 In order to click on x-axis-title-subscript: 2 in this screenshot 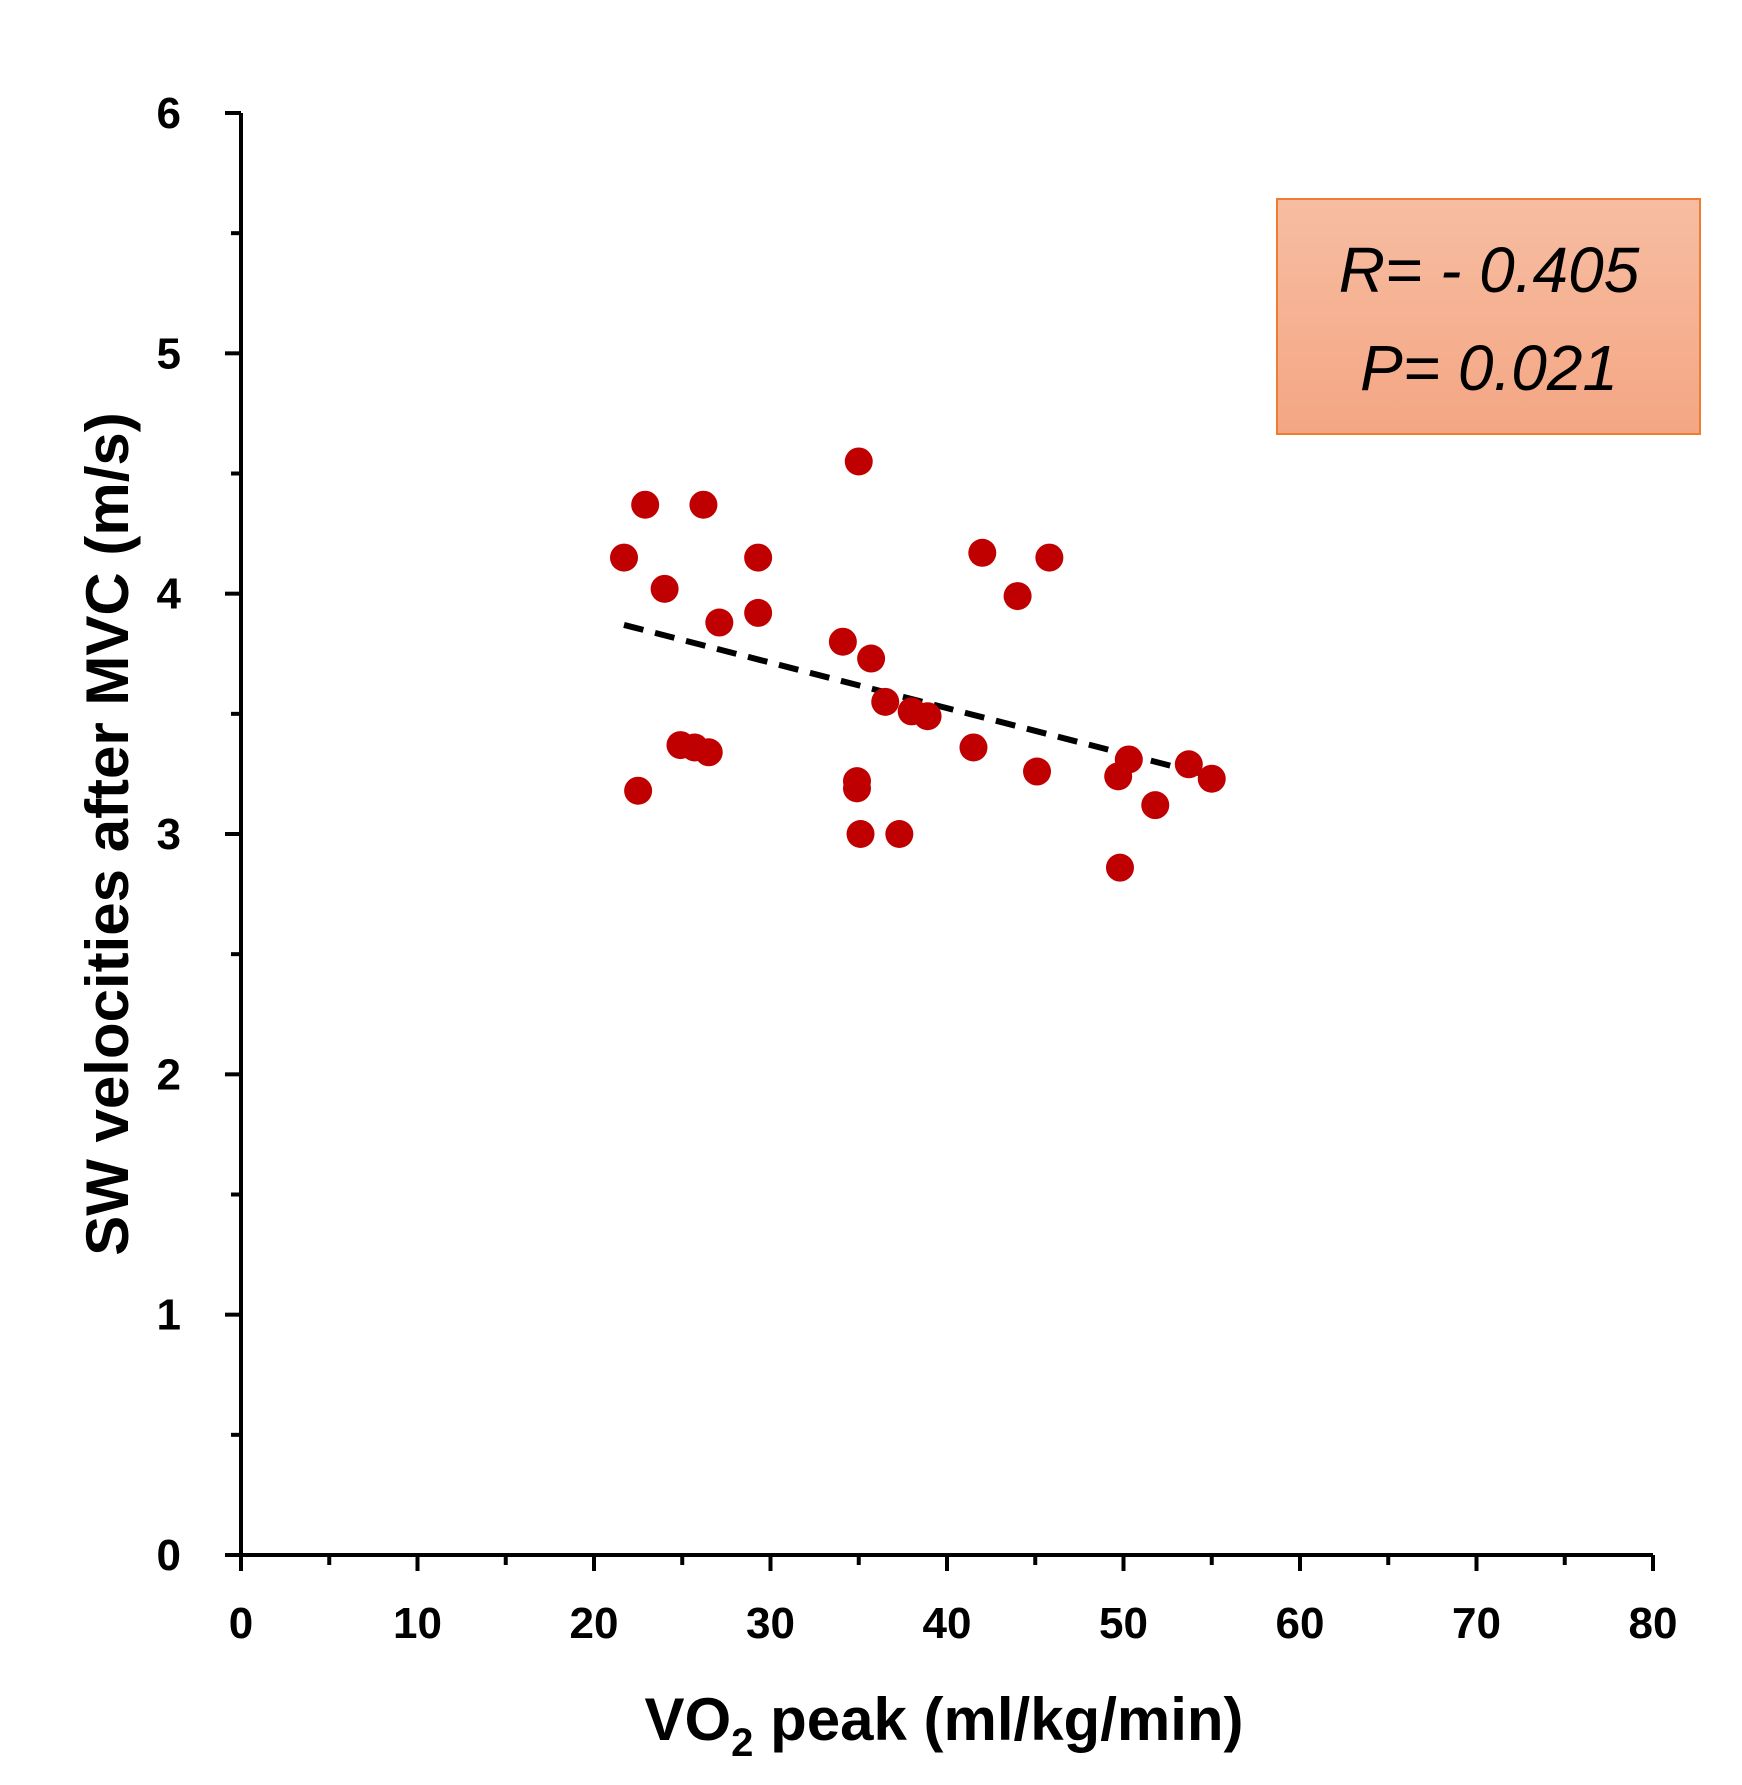, I will do `click(742, 1743)`.